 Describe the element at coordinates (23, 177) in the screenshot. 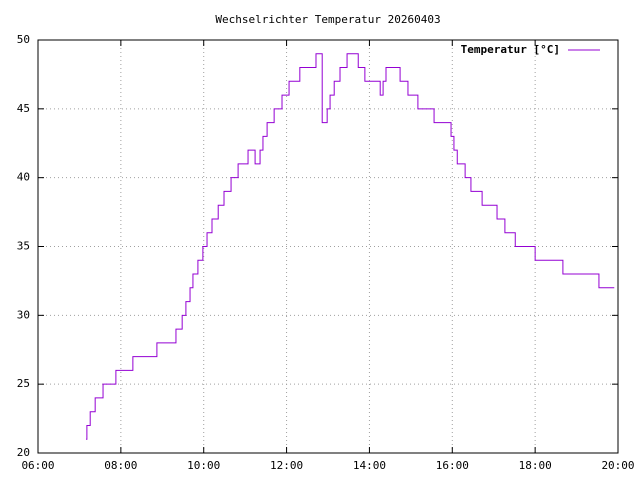

I see `y-tick-label: 40` at that location.